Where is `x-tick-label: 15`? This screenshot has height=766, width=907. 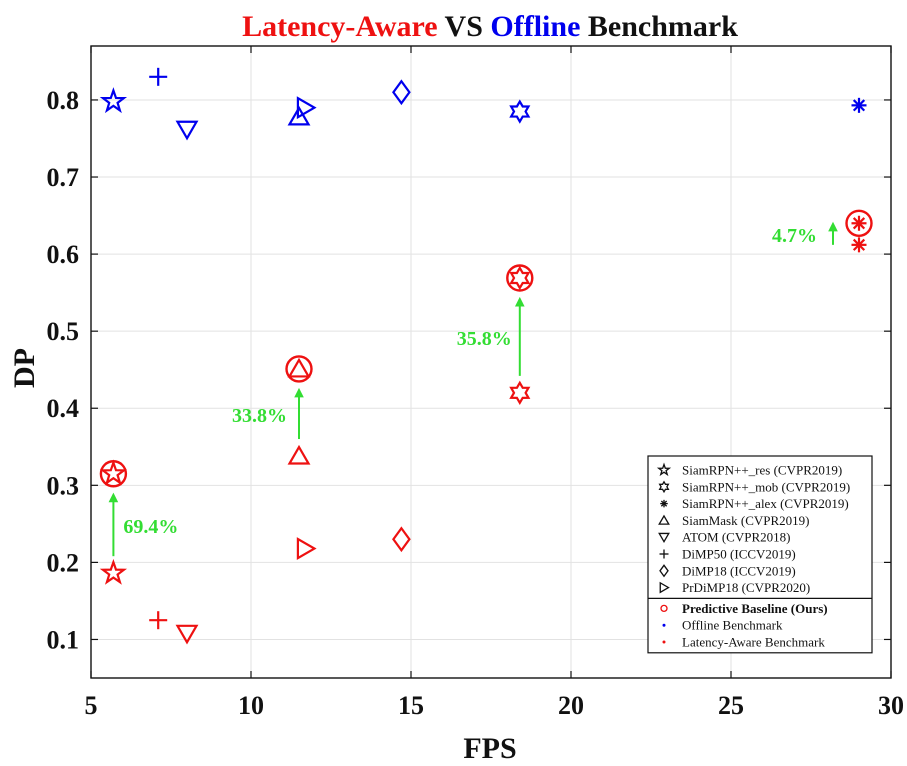 x-tick-label: 15 is located at coordinates (411, 705).